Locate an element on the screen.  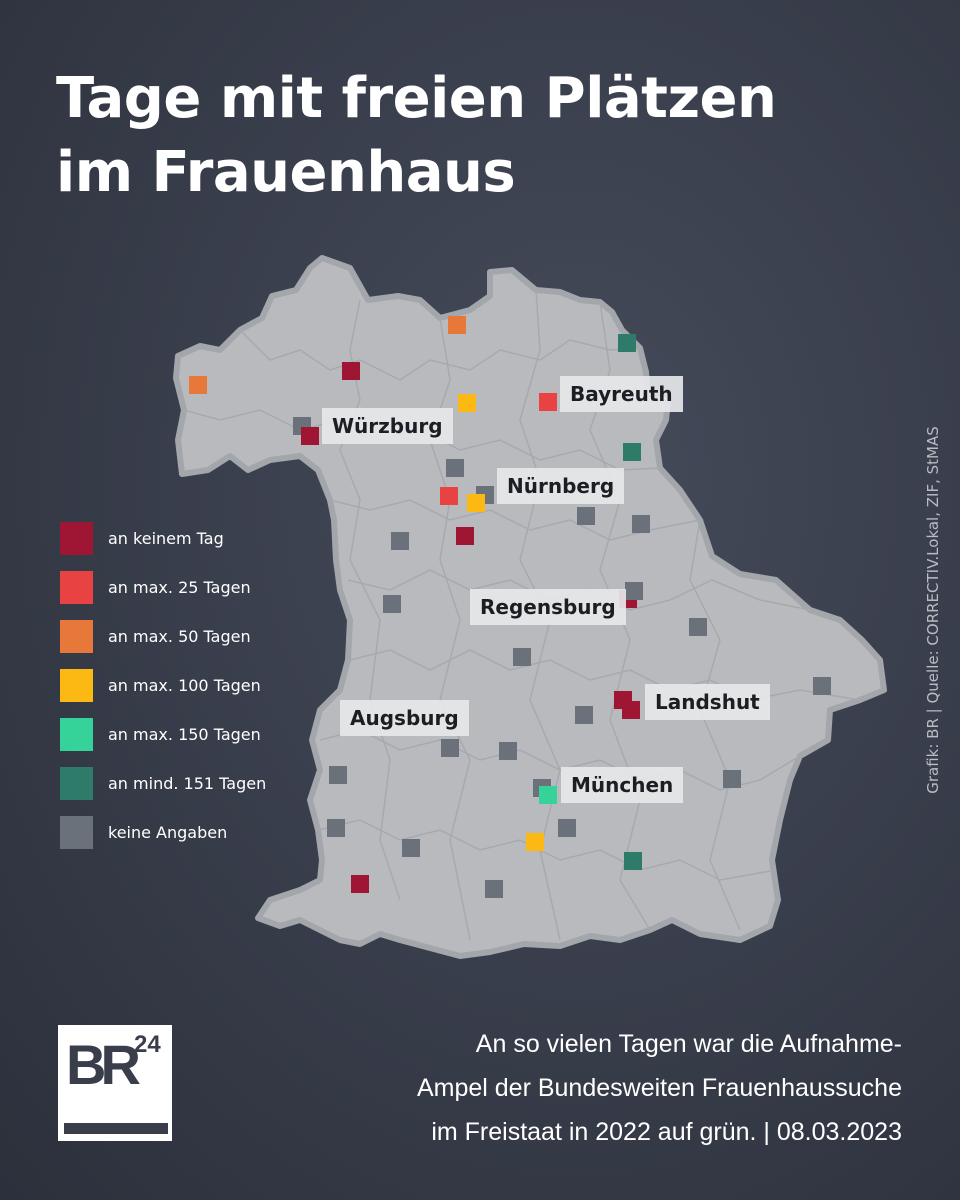
city-label-augsburg: Augsburg is located at coordinates (404, 718).